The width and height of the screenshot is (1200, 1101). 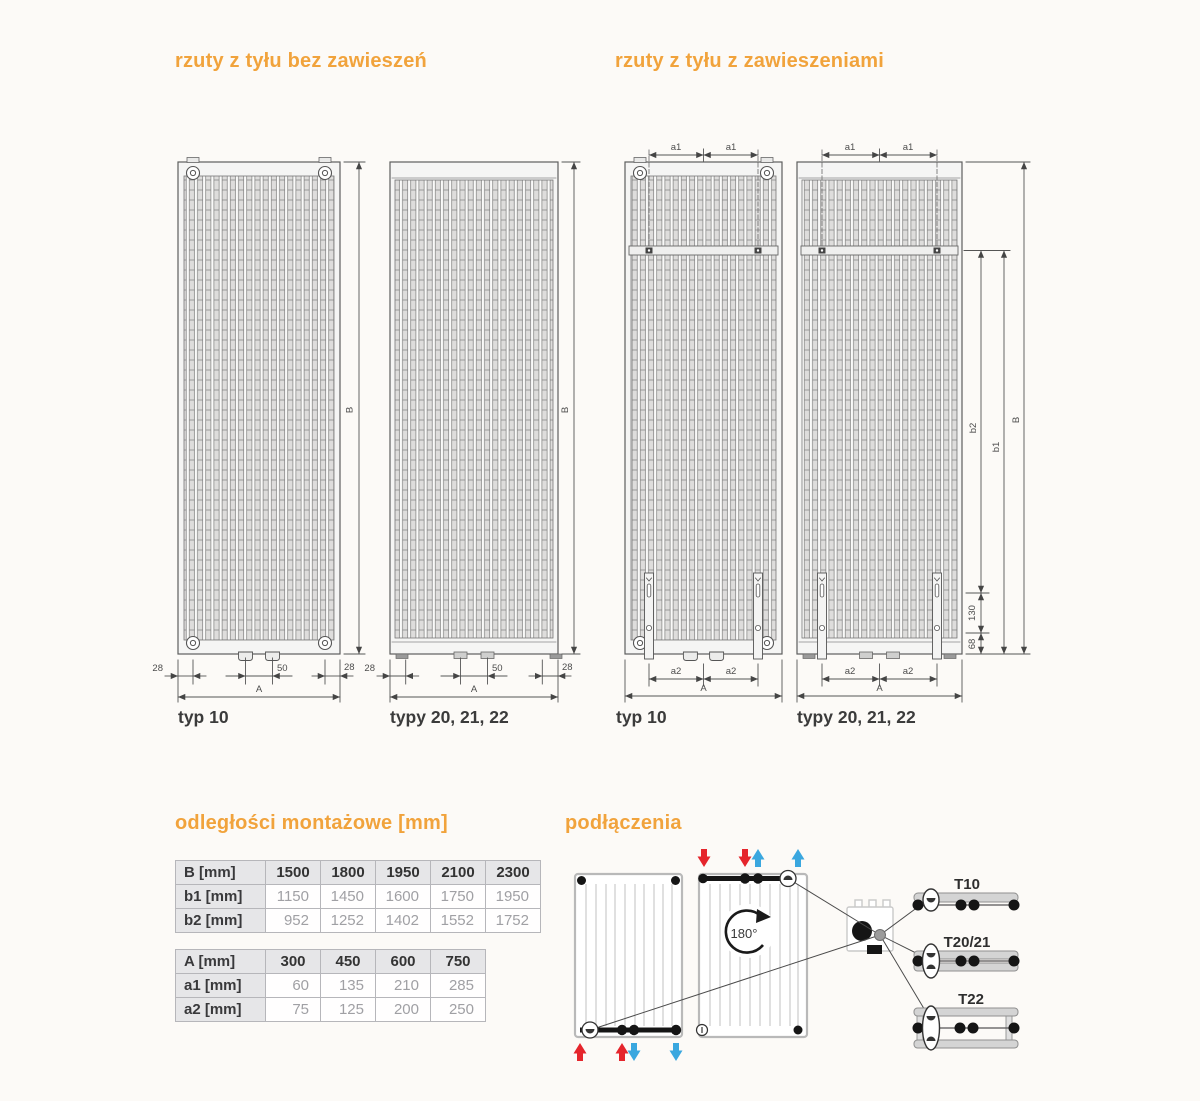 What do you see at coordinates (879, 155) in the screenshot?
I see `dim-a1-lines` at bounding box center [879, 155].